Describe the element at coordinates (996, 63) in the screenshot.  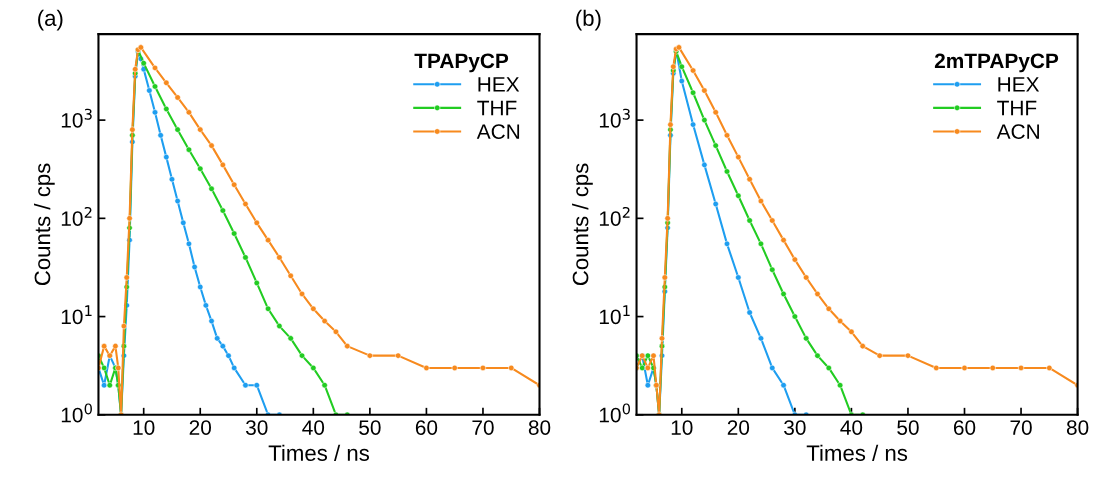
I see `legend-title: 2mTPAPyCP` at that location.